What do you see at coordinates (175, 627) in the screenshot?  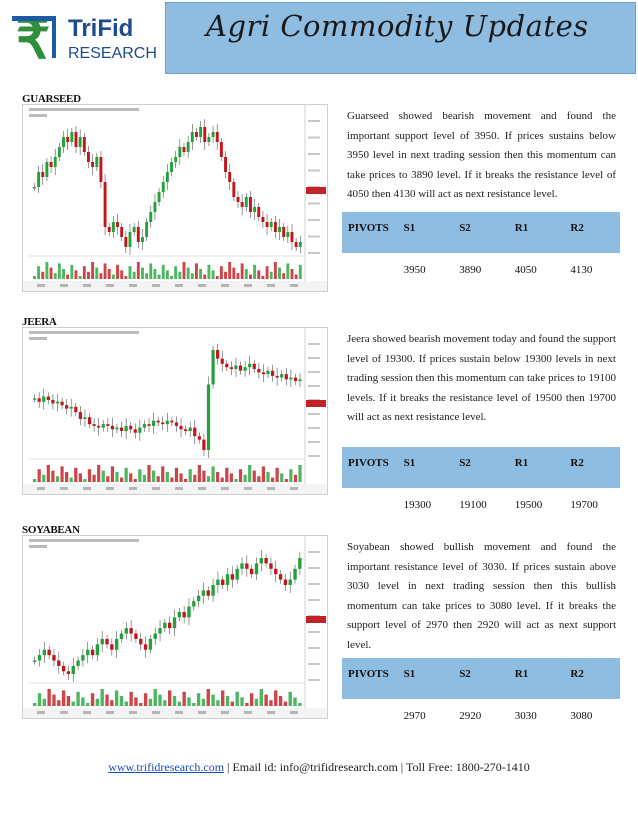 I see `chart-soyabean` at bounding box center [175, 627].